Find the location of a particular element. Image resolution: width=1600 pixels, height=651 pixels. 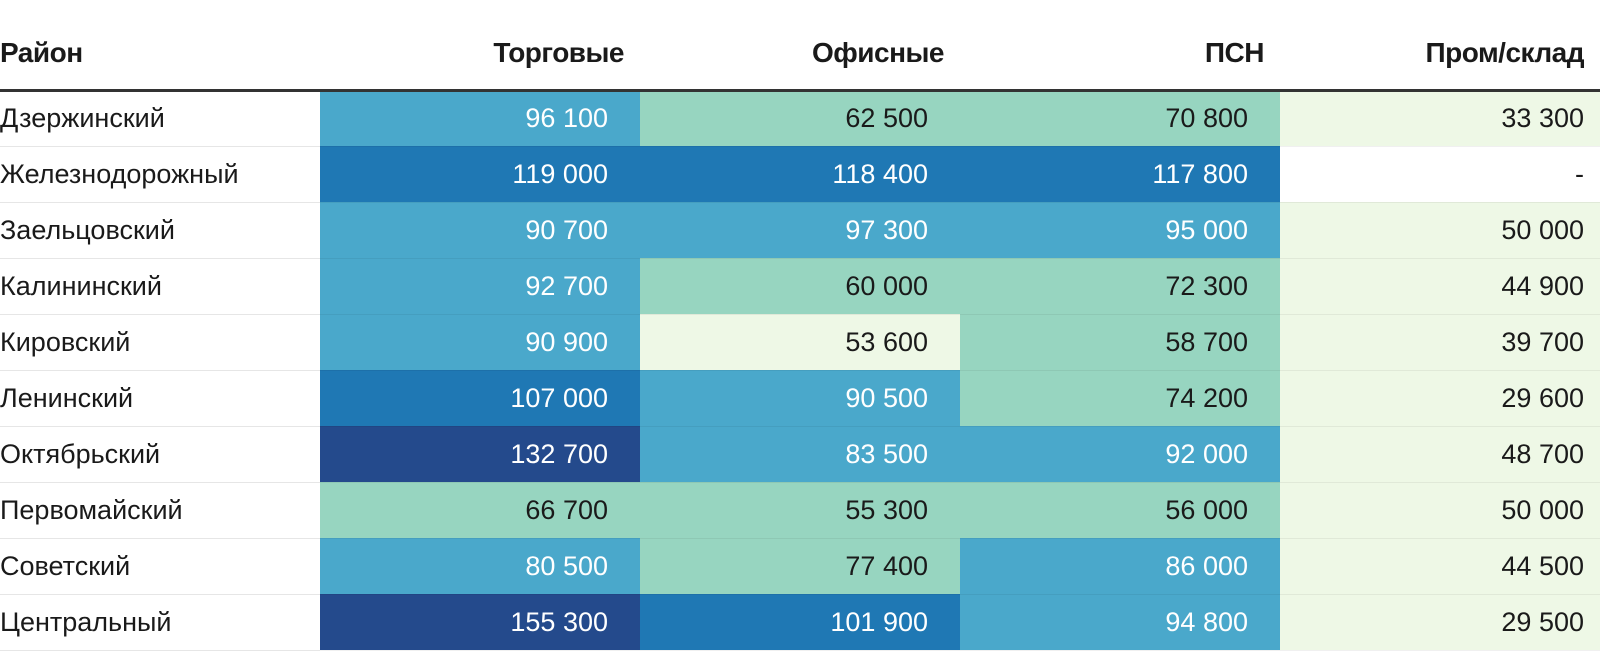

heatmap-cell: 117 800 is located at coordinates (1120, 174).